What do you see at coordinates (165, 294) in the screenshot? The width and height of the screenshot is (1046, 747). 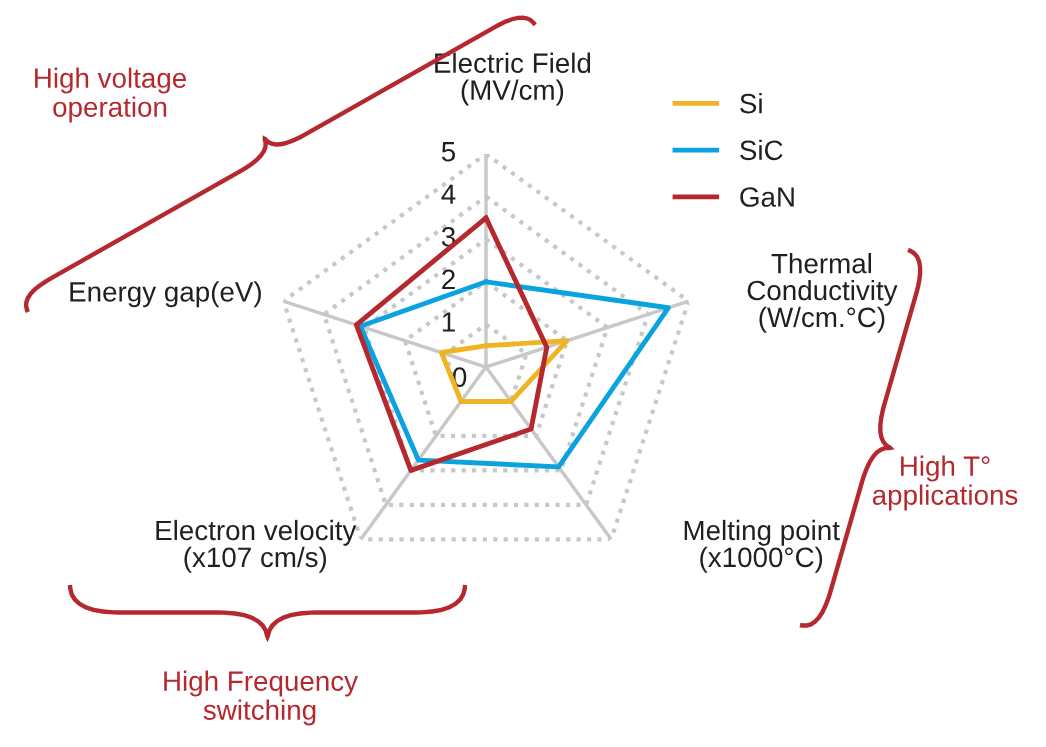 I see `spoke-label: Energy gap(eV)` at bounding box center [165, 294].